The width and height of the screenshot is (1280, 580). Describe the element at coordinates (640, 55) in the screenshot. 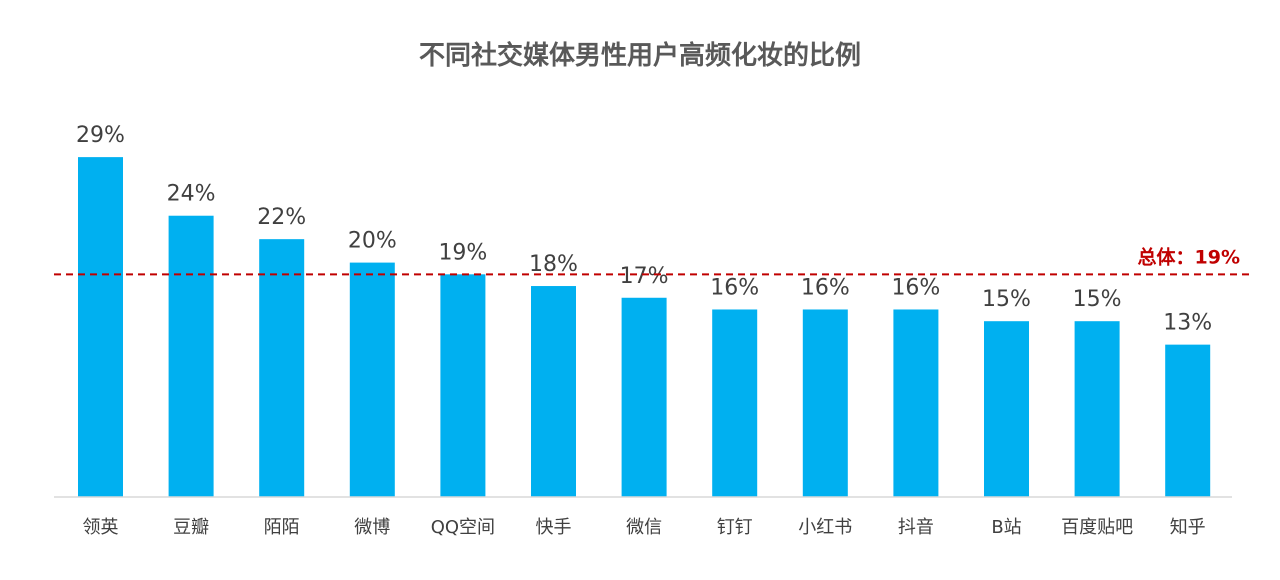

I see `chart-title: 不同社交媒体男性用户高频化妆的比例` at that location.